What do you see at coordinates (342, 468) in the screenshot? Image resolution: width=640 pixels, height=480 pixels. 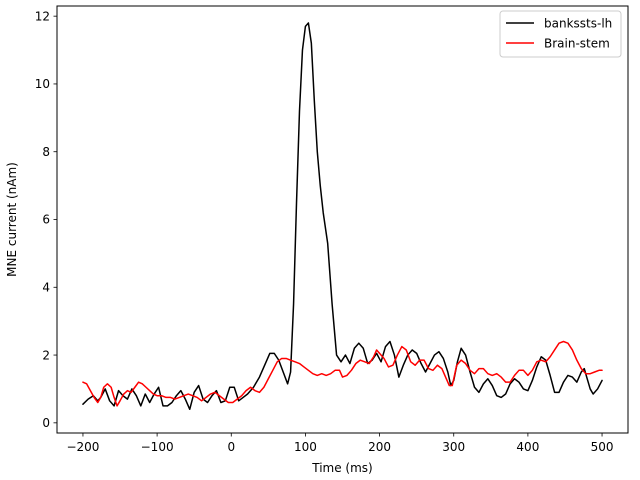 I see `x-axis-label: Time (ms)` at bounding box center [342, 468].